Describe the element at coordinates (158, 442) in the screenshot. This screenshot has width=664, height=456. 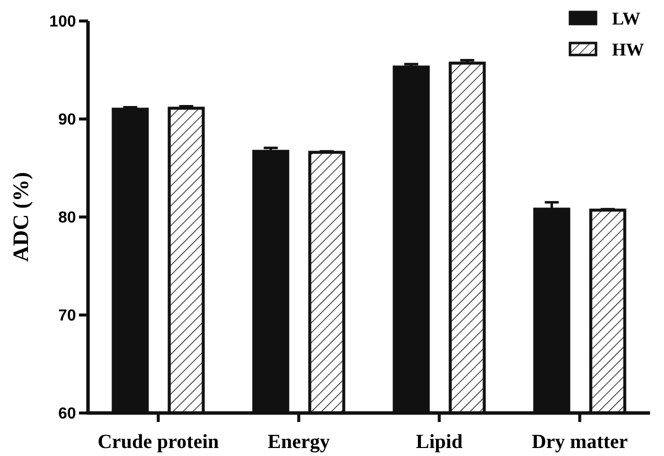
I see `x-tick-label: Crude protein` at that location.